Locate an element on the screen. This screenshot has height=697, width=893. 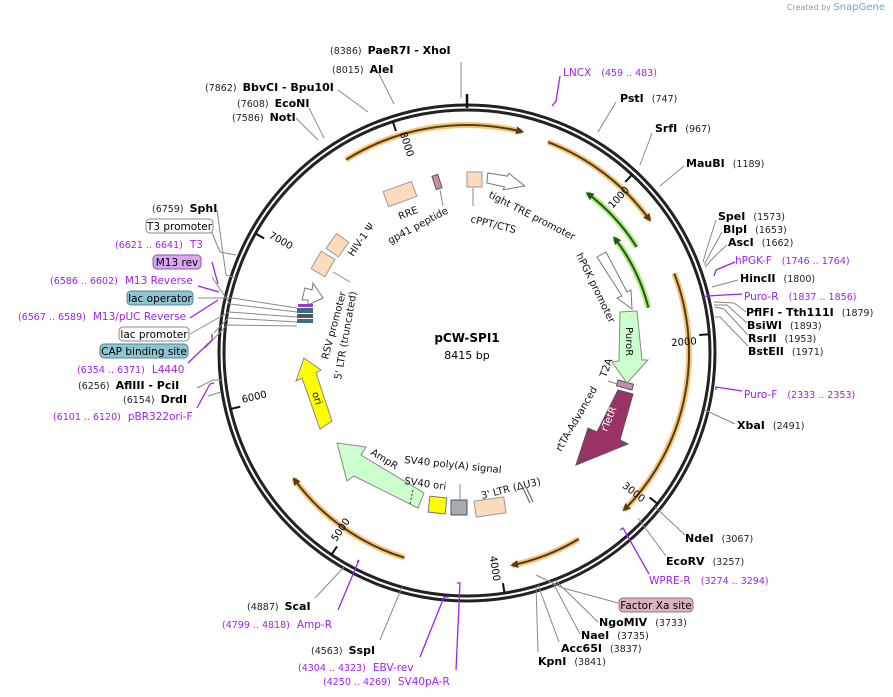
rre-feature is located at coordinates (400, 194).